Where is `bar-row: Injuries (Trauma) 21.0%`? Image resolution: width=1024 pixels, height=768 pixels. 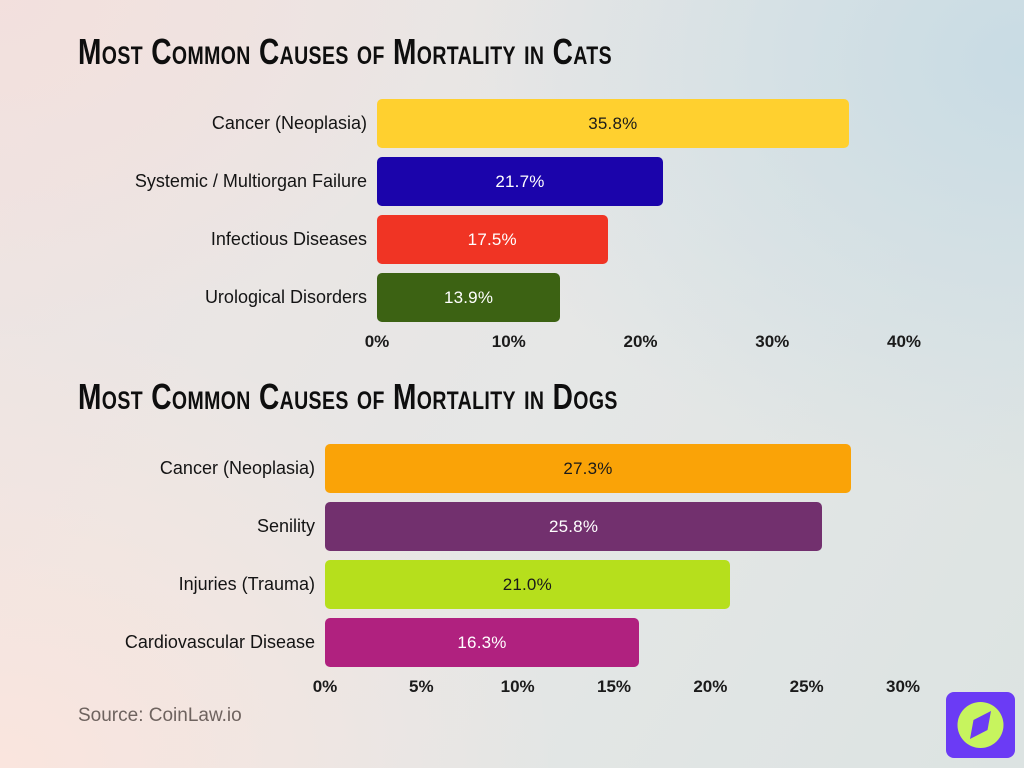
bar-row: Injuries (Trauma) 21.0% is located at coordinates (490, 584).